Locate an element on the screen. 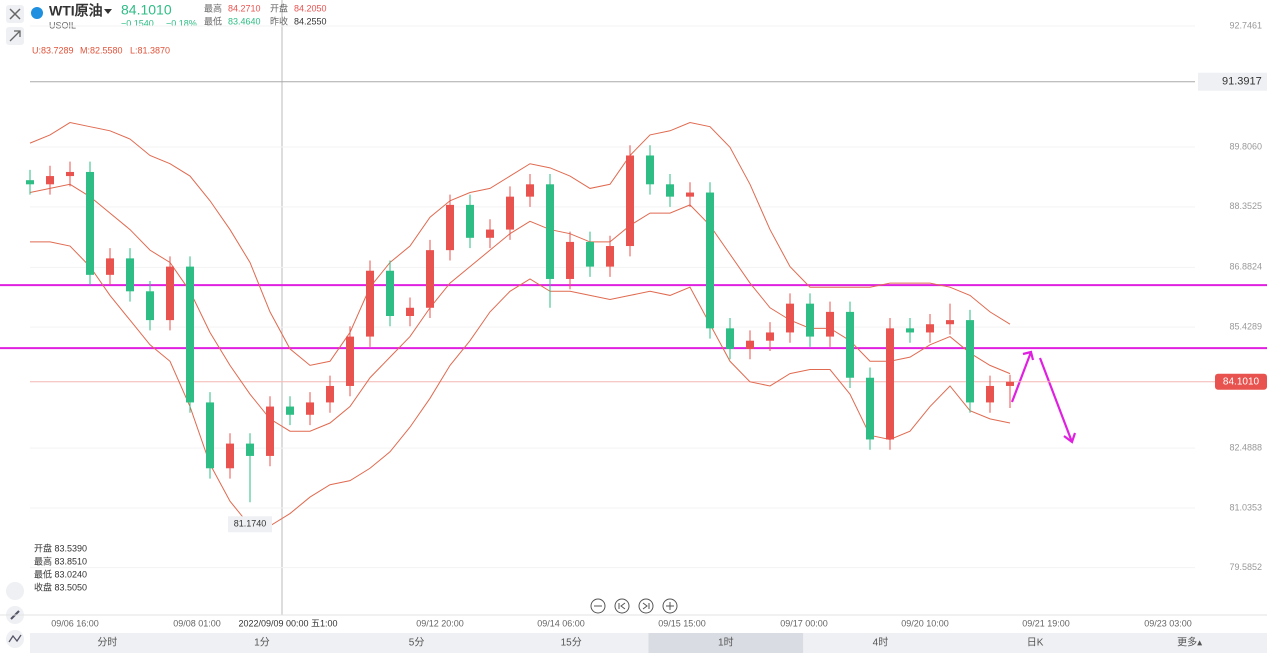 This screenshot has height=658, width=1267. tab: 日K is located at coordinates (1035, 643).